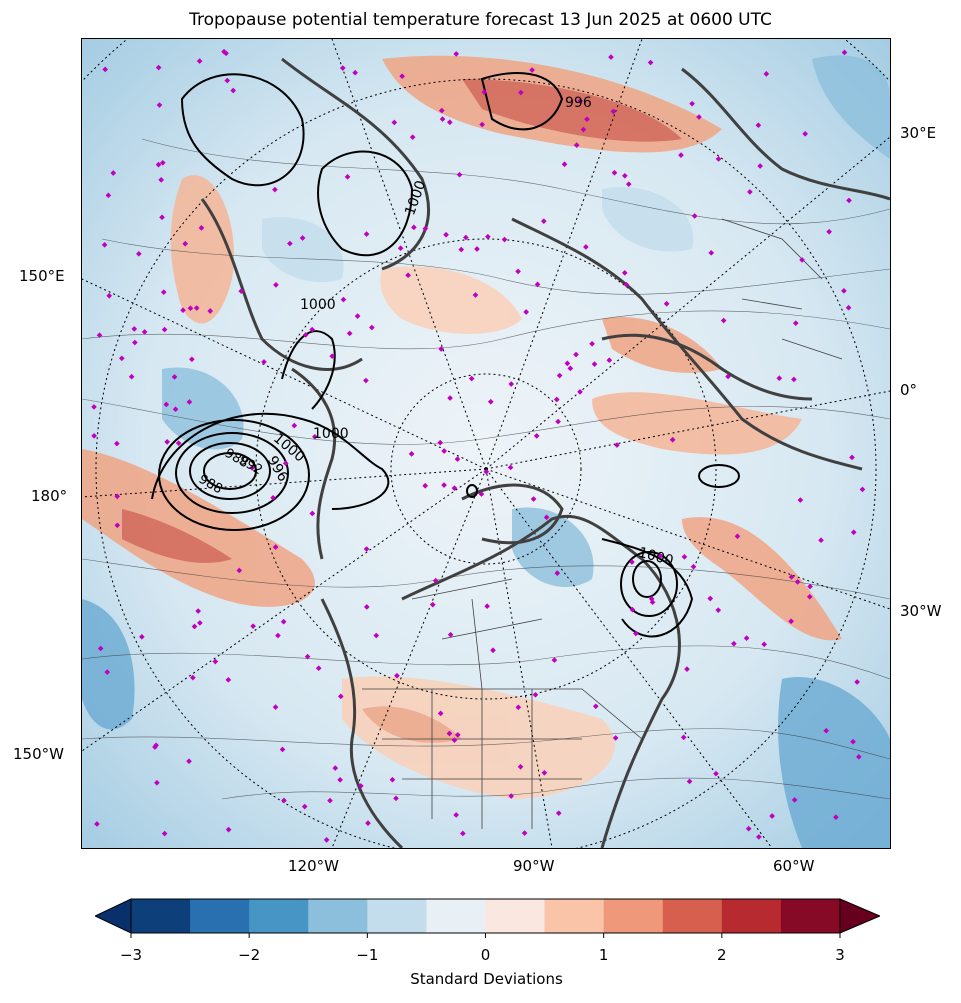  I want to click on lon-label-60w: 60°W, so click(794, 866).